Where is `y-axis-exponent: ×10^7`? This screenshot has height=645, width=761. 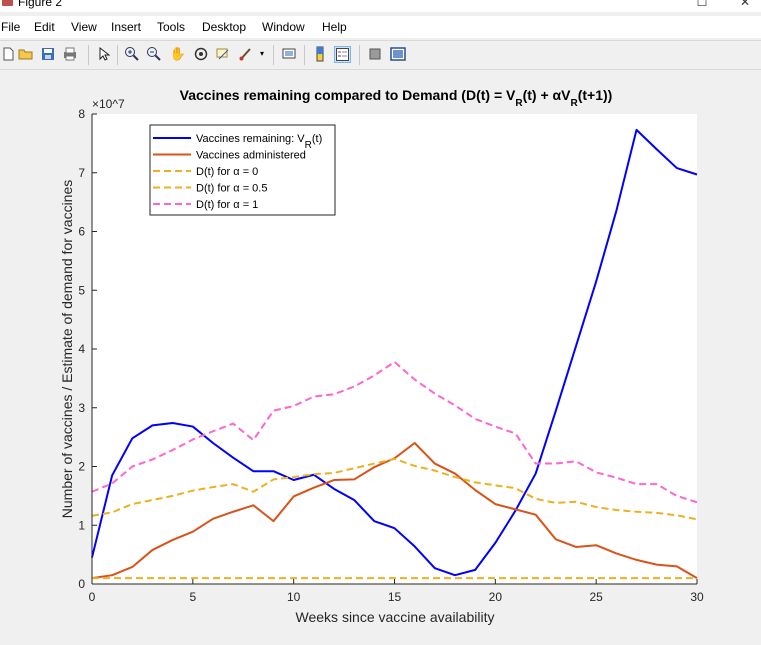
y-axis-exponent: ×10^7 is located at coordinates (108, 104).